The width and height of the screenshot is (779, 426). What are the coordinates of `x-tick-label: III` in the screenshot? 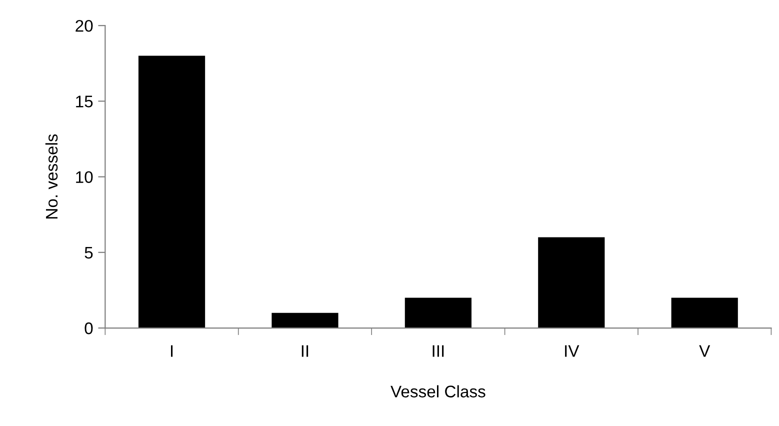 It's located at (438, 351).